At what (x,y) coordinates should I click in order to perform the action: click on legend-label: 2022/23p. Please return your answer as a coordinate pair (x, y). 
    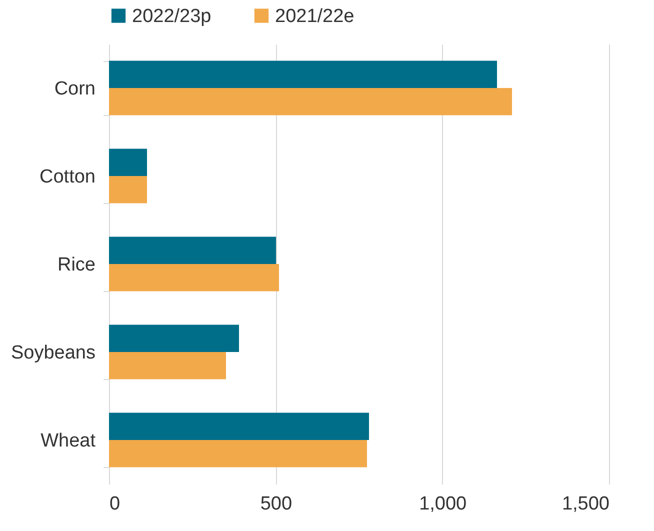
    Looking at the image, I should click on (172, 16).